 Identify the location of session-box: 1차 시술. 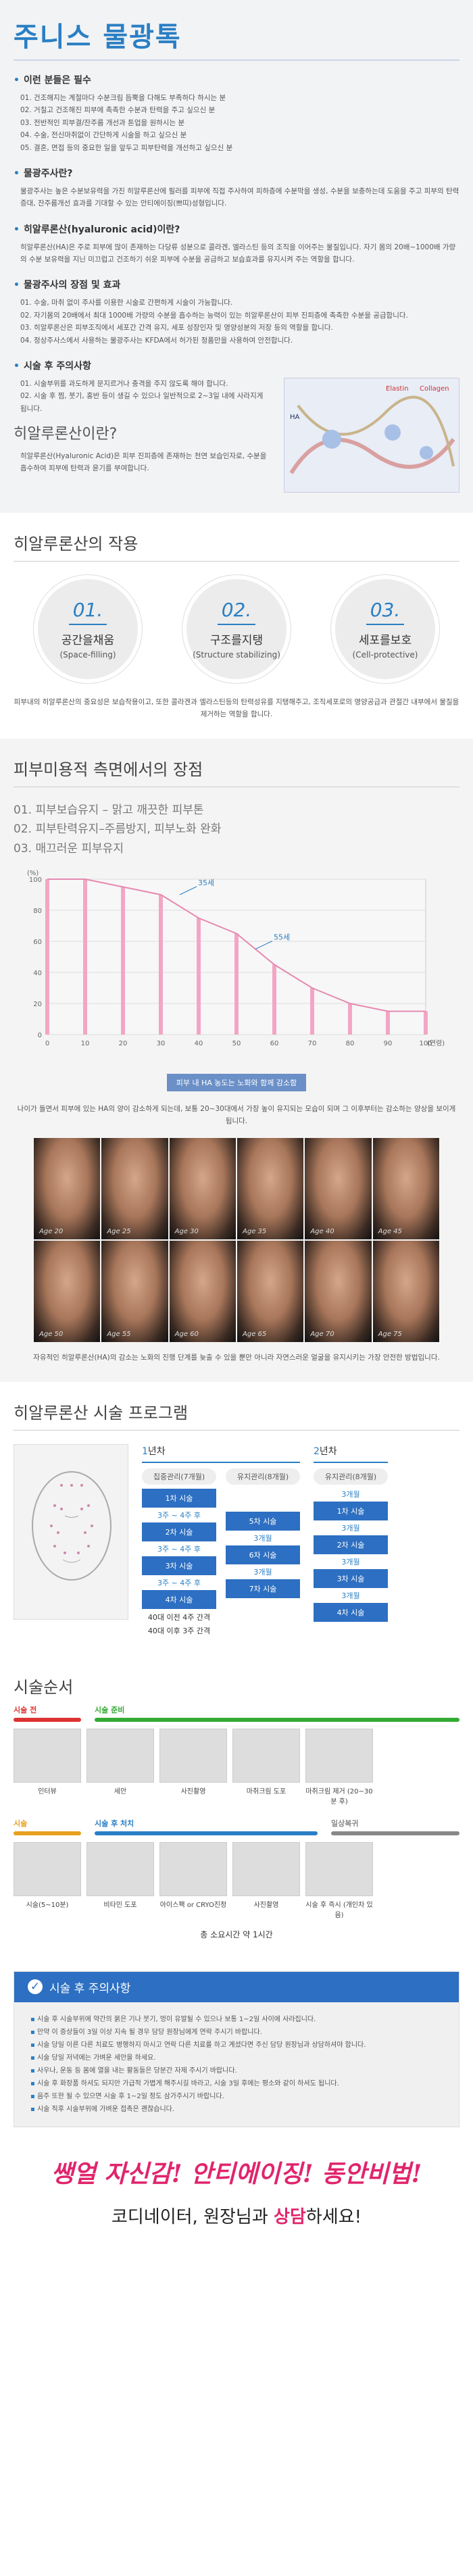
(351, 1511).